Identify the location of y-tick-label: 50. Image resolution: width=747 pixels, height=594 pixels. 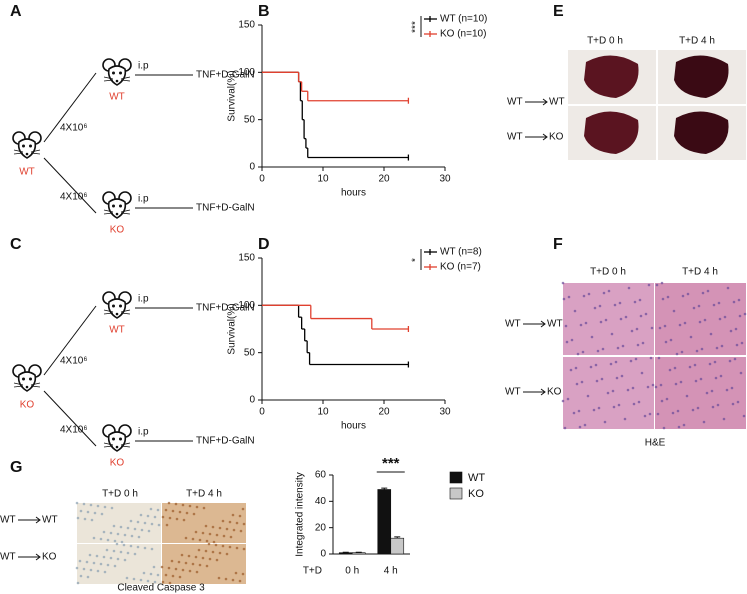
(250, 352).